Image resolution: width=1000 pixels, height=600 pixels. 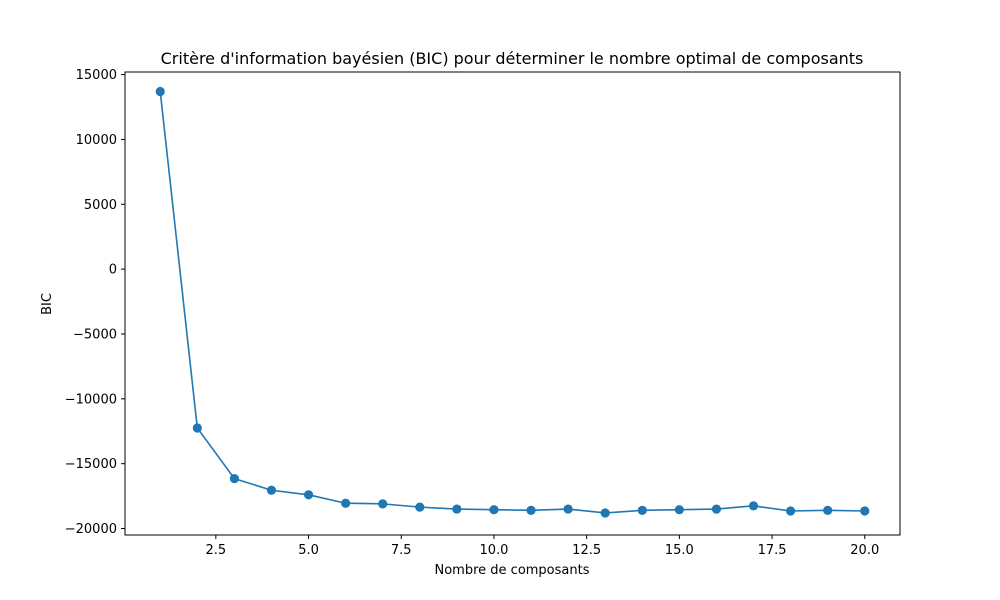 I want to click on y-tick-label: 5000, so click(x=100, y=205).